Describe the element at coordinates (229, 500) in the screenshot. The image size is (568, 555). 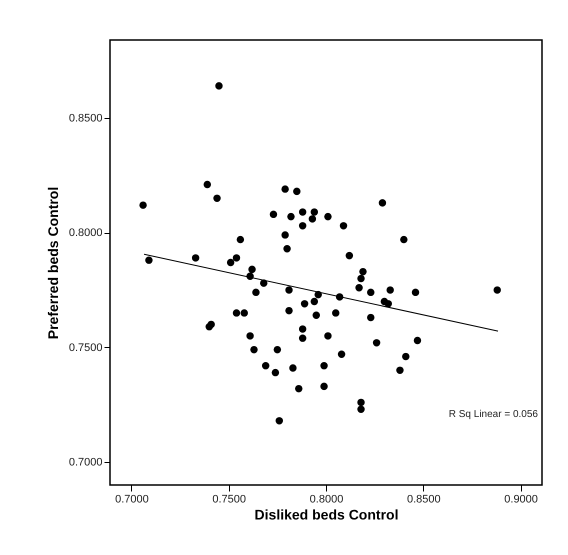
I see `x-tick-label: 0.7500` at that location.